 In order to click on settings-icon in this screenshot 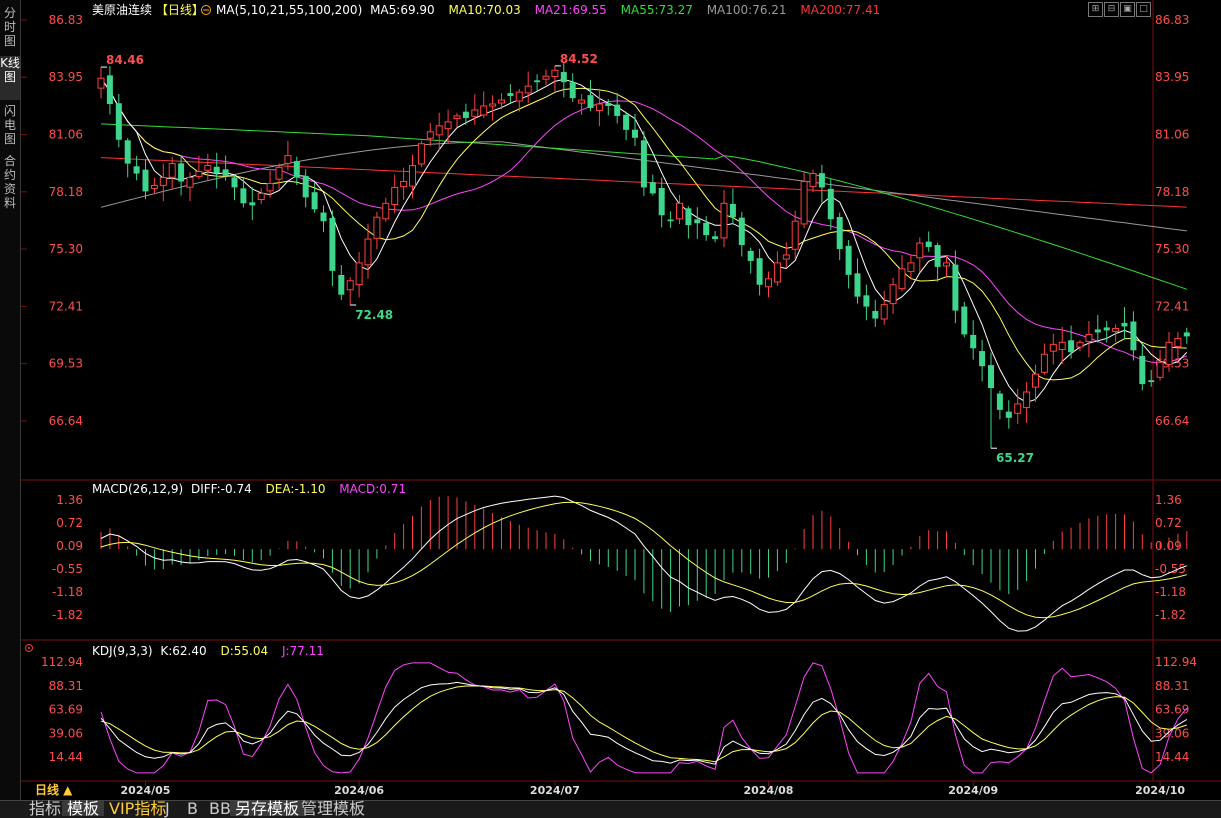, I will do `click(206, 10)`.